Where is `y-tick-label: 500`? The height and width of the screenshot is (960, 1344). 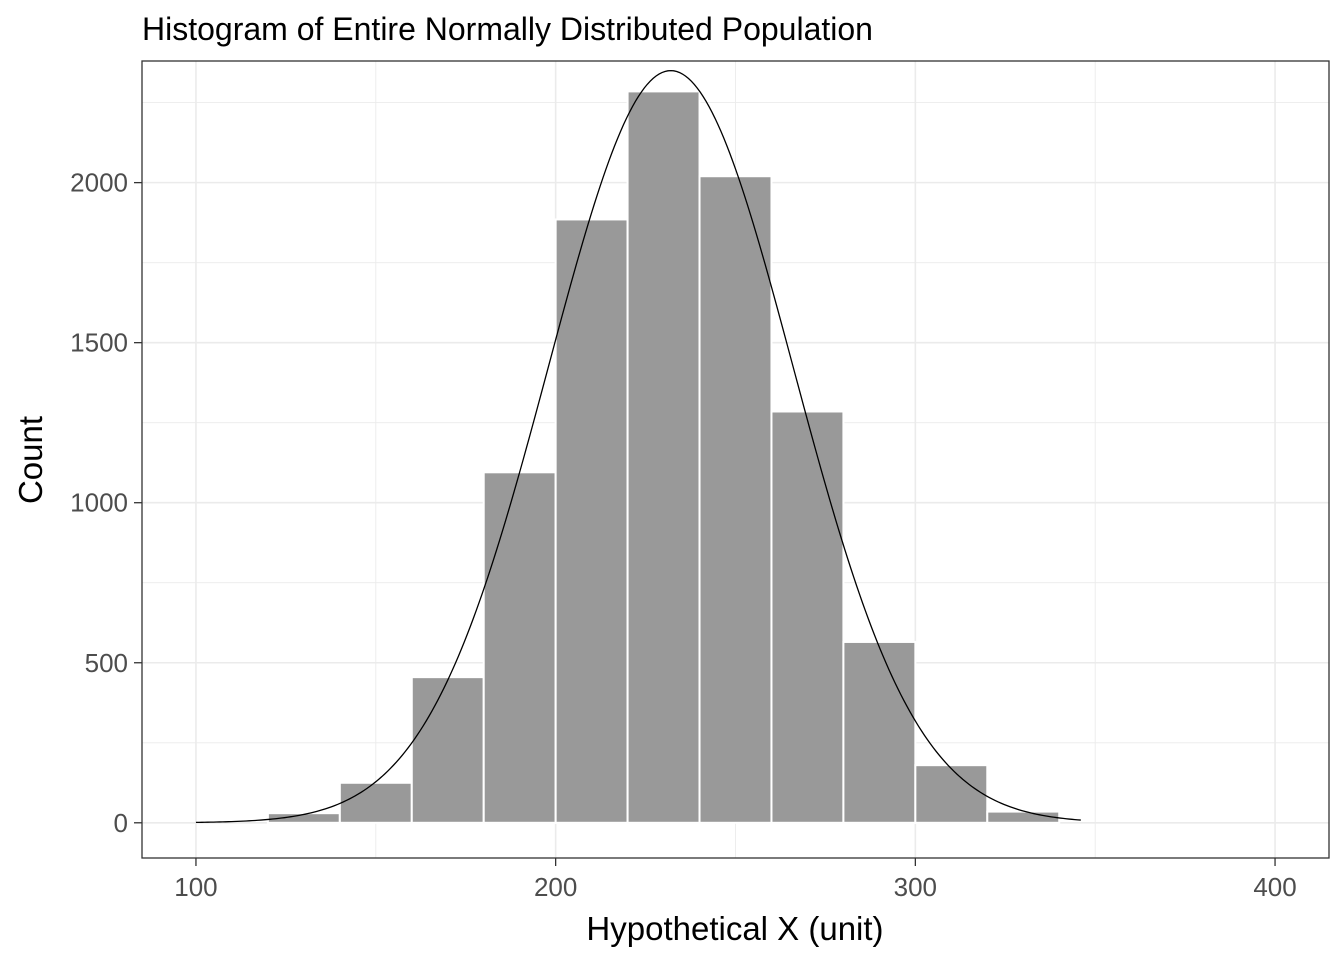 y-tick-label: 500 is located at coordinates (106, 663).